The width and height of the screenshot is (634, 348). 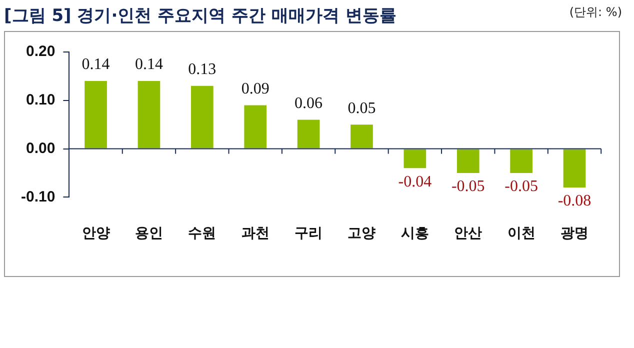 What do you see at coordinates (202, 232) in the screenshot?
I see `x-tick-label: 수원` at bounding box center [202, 232].